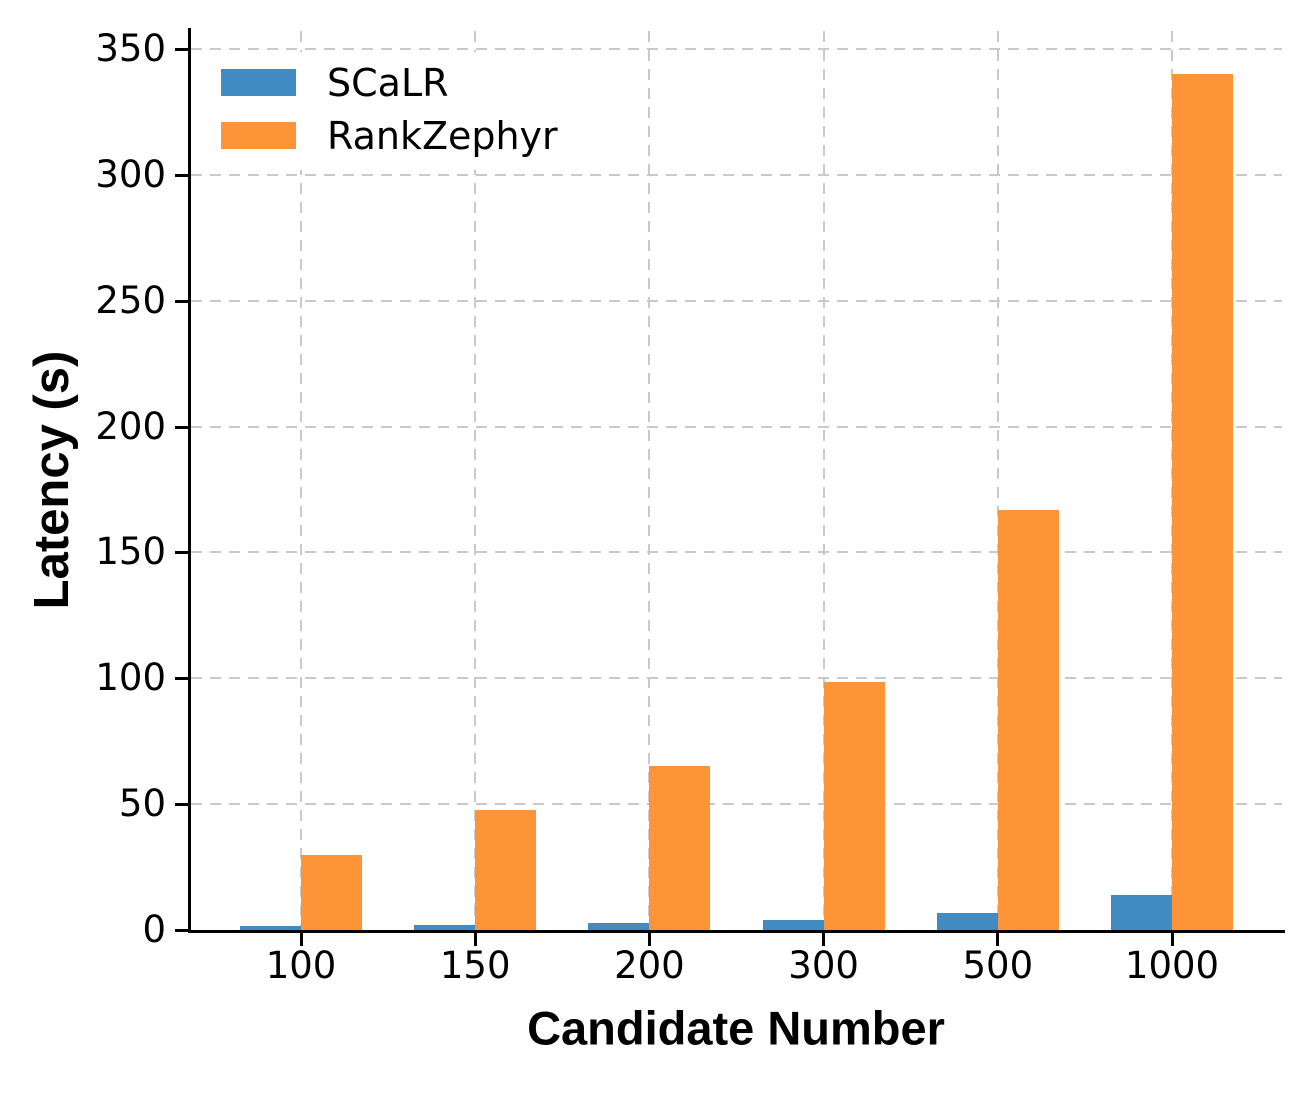  I want to click on y-tick-label-150: 150, so click(130, 552).